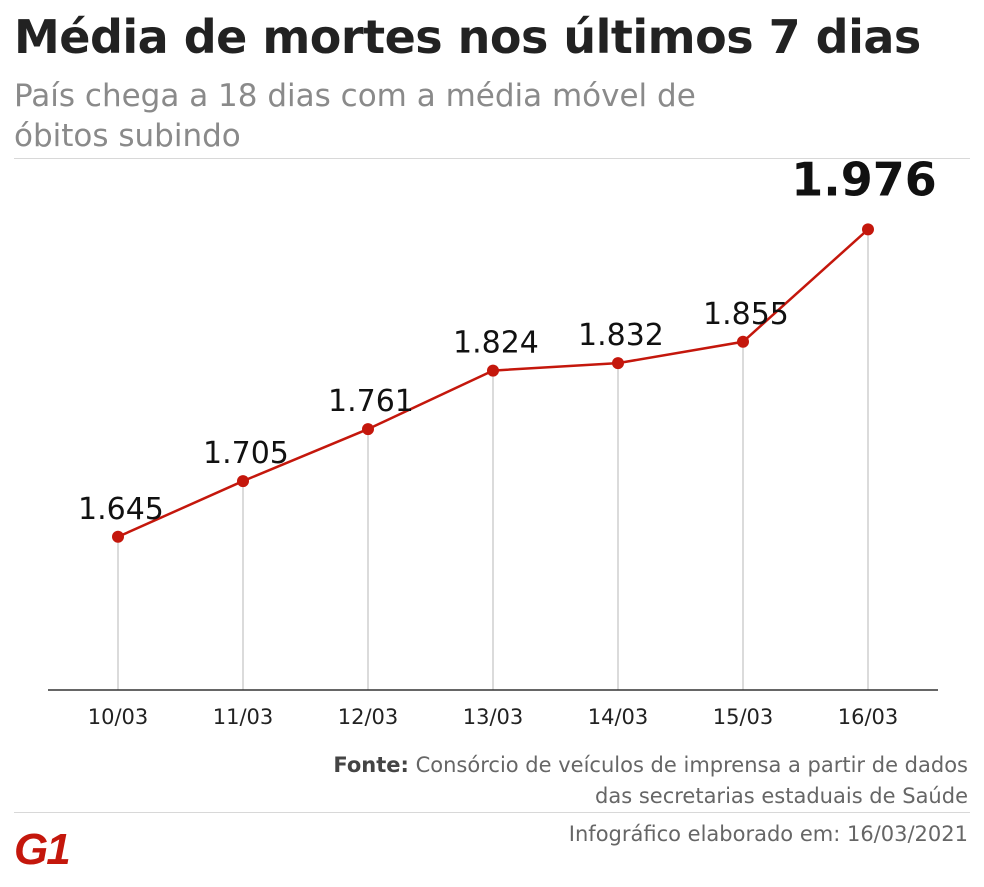 The image size is (984, 887). I want to click on data-label: 1.976, so click(864, 183).